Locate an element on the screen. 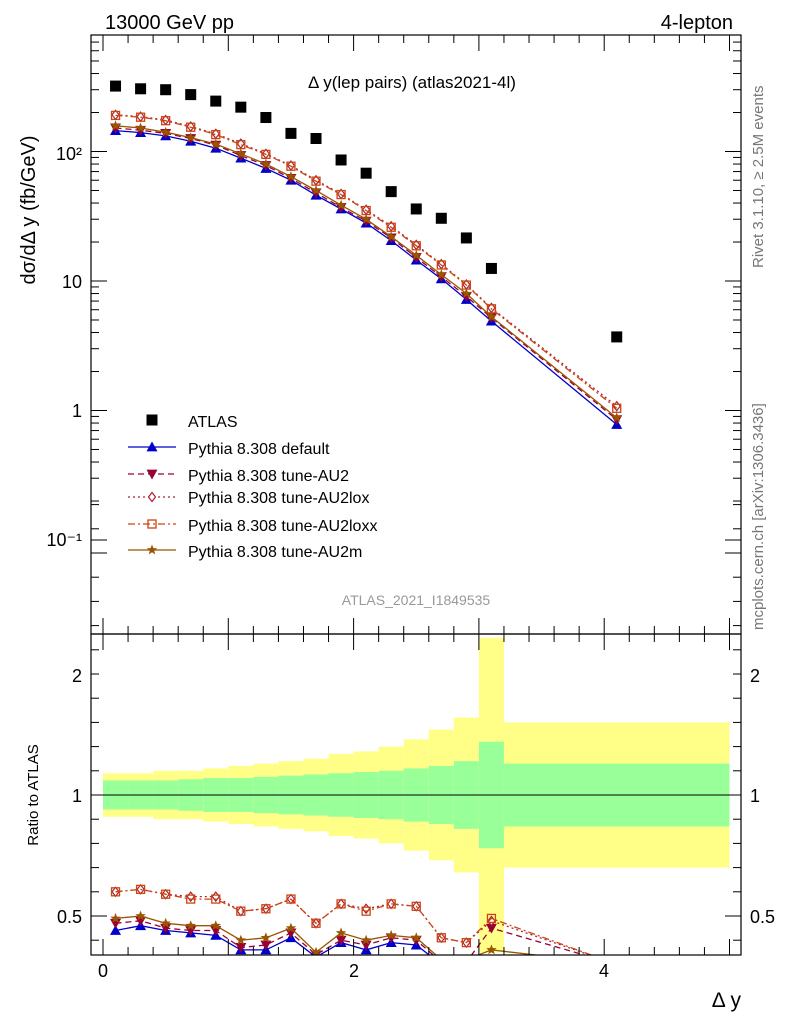 The image size is (786, 1024). legend-label-au2m: Pythia 8.308 tune-AU2m is located at coordinates (275, 552).